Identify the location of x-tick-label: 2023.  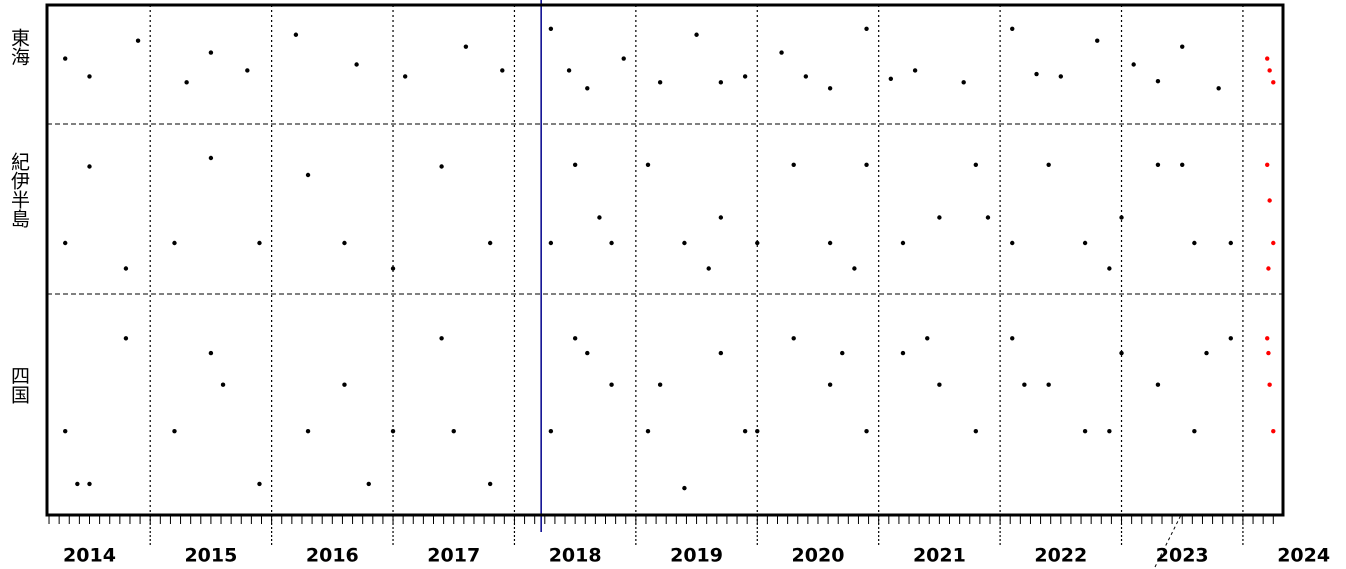
(1182, 556).